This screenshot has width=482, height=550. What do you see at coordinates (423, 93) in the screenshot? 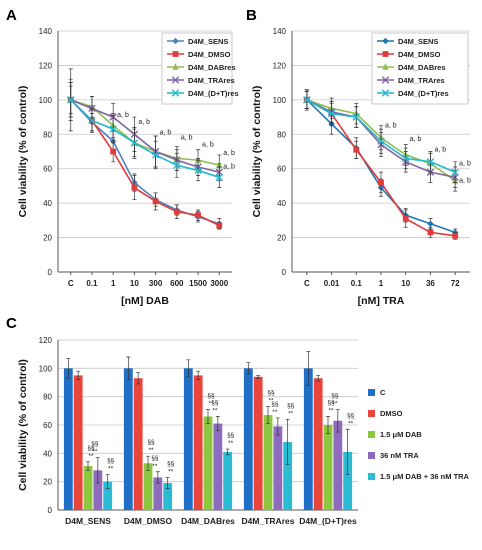
I see `legend-label: D4M_(D+T)res` at bounding box center [423, 93].